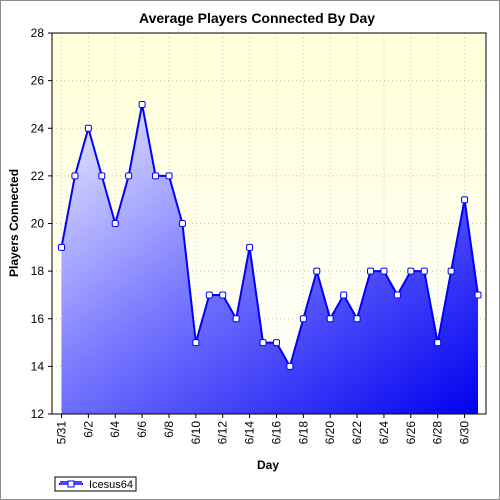 The image size is (500, 500). What do you see at coordinates (357, 433) in the screenshot?
I see `x-tick-label: 6/22` at bounding box center [357, 433].